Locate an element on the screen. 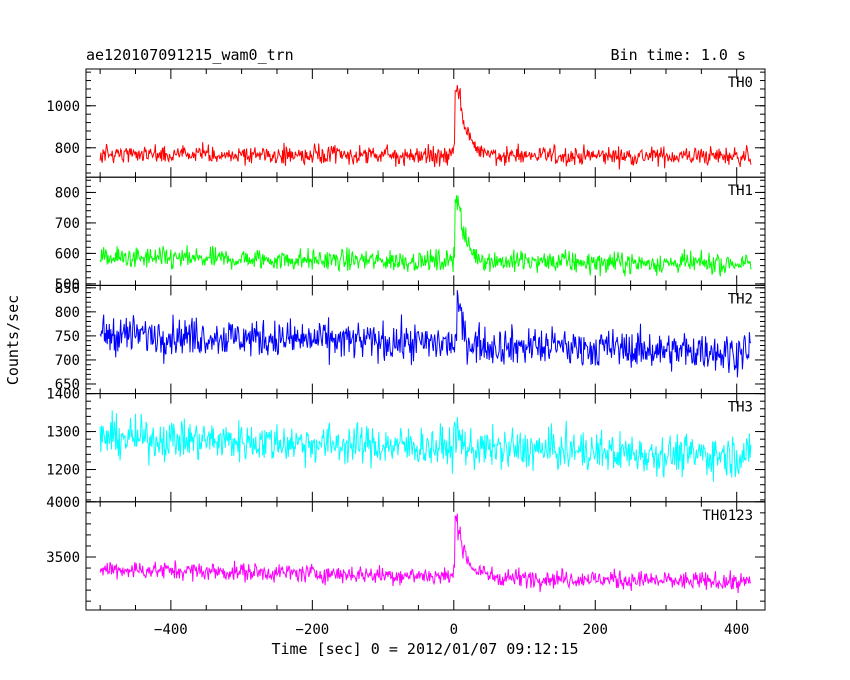  x-axis: −400 −200 0 200 400 is located at coordinates (451, 630).